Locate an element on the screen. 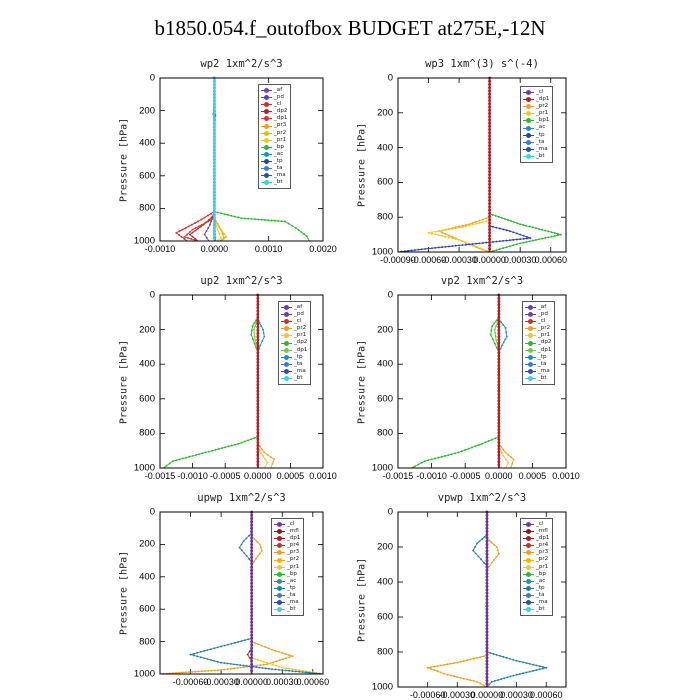  legend-label: _af is located at coordinates (298, 307).